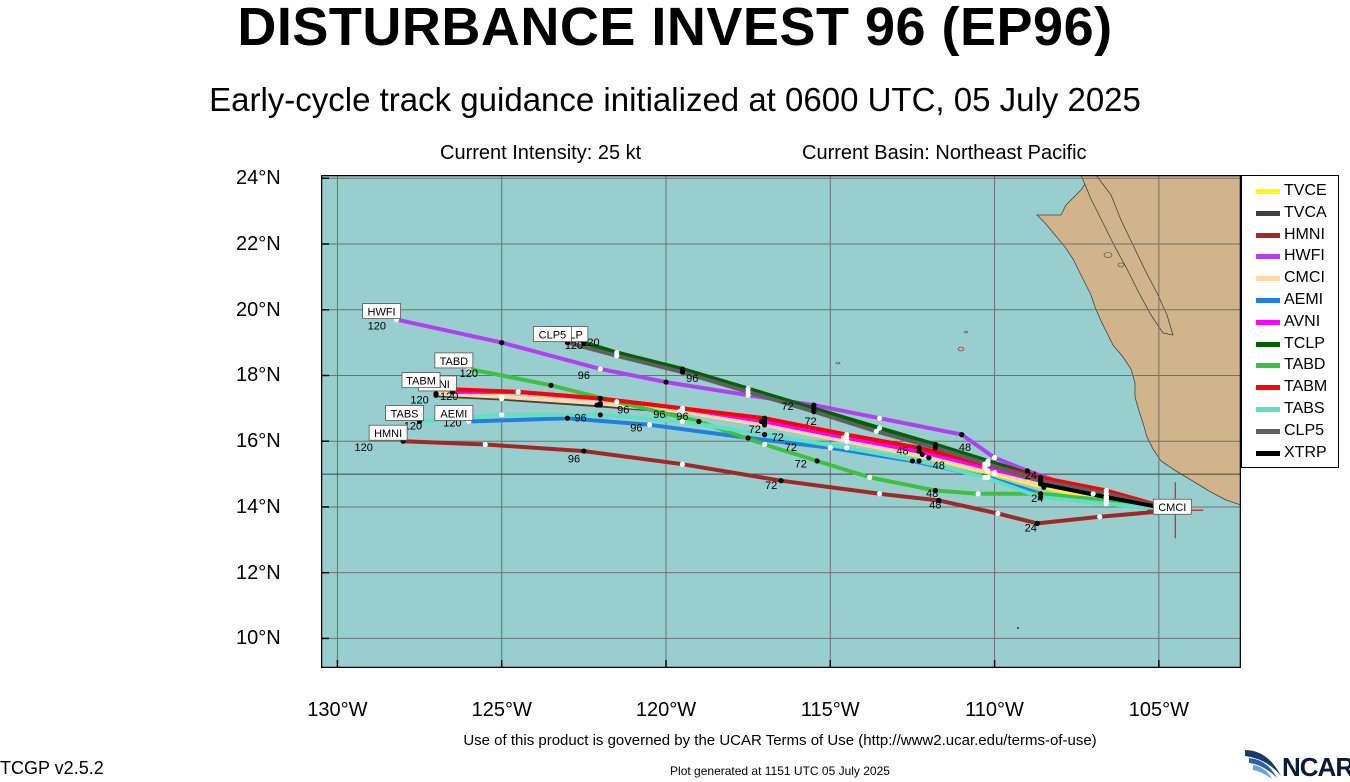 This screenshot has height=782, width=1350. What do you see at coordinates (1304, 430) in the screenshot?
I see `legend-label: CLP5` at bounding box center [1304, 430].